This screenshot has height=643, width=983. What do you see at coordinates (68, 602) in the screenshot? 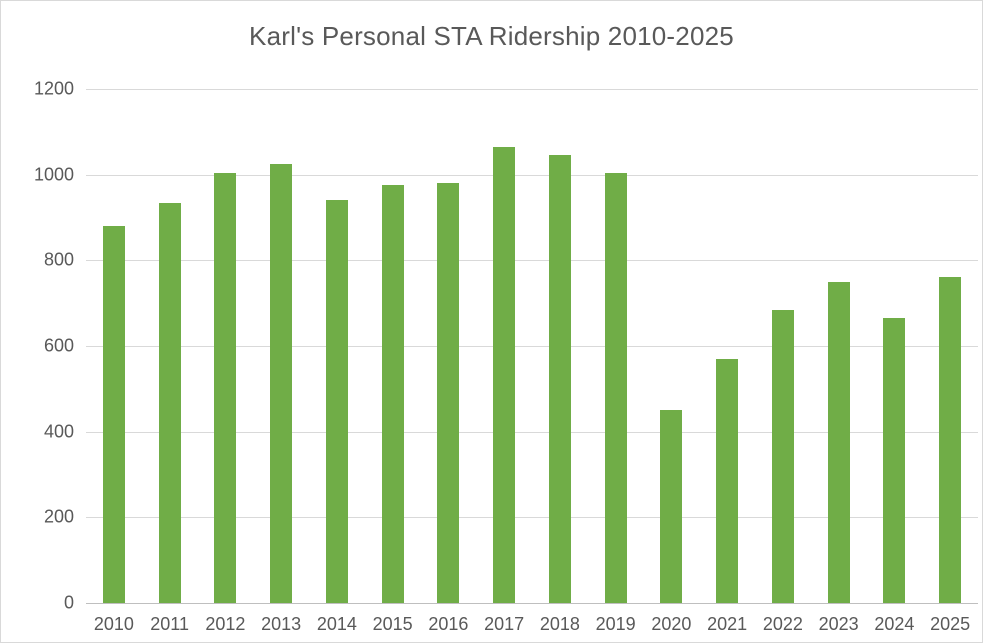
I see `y-tick-label-0: 0` at bounding box center [68, 602].